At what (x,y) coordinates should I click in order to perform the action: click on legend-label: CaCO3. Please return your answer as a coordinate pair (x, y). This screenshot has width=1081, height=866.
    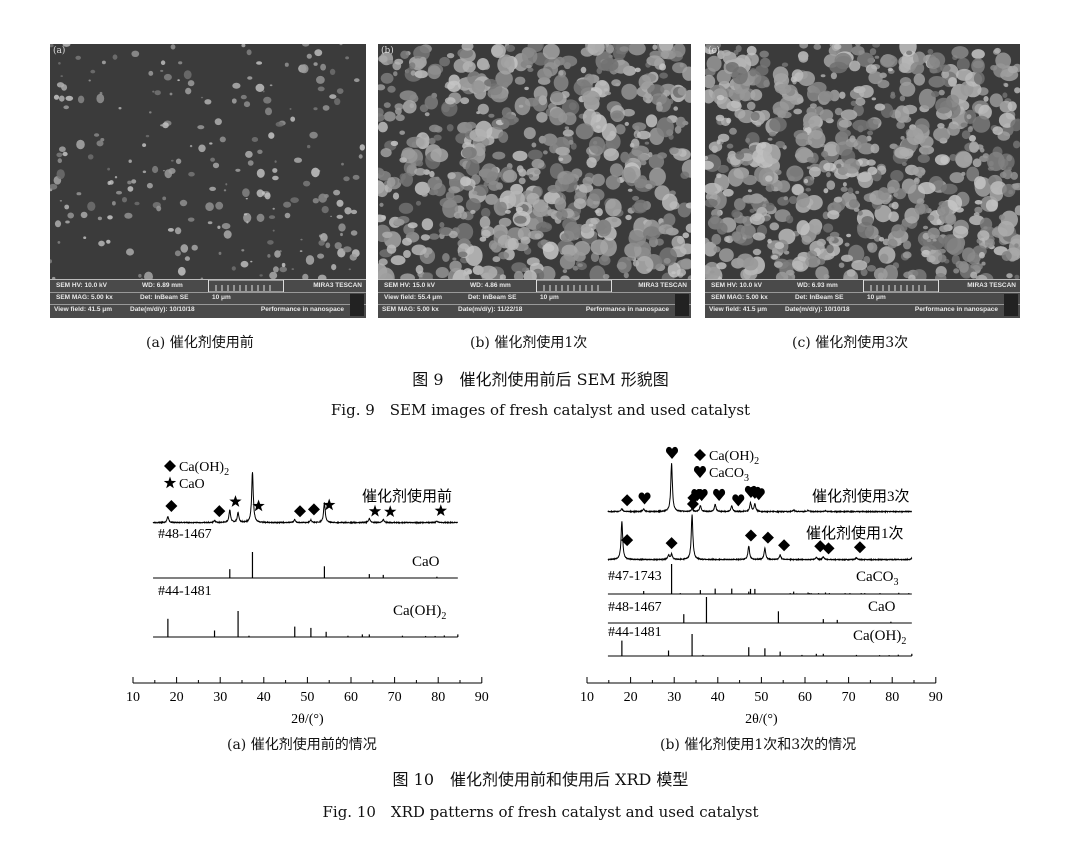
    Looking at the image, I should click on (729, 475).